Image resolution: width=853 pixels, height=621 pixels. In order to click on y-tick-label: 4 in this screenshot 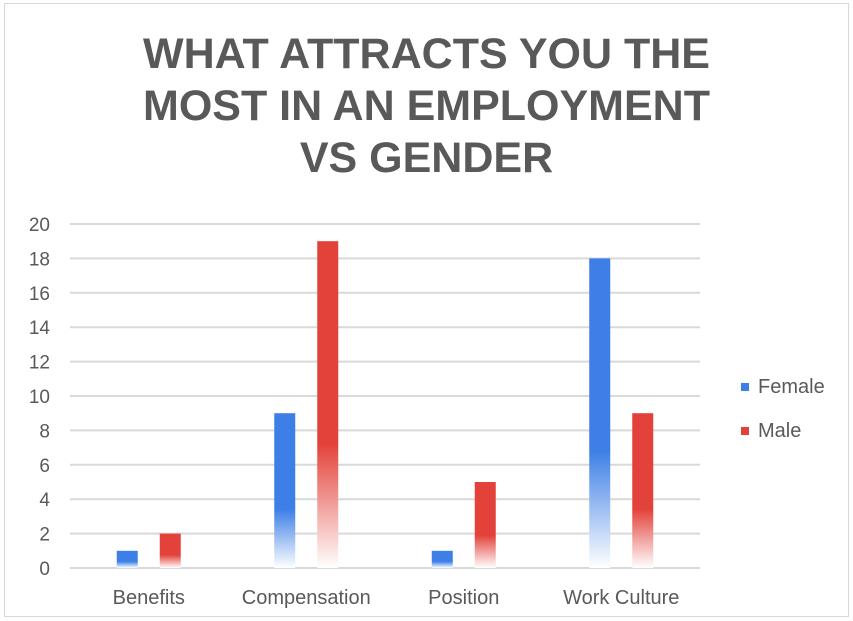, I will do `click(44, 500)`.